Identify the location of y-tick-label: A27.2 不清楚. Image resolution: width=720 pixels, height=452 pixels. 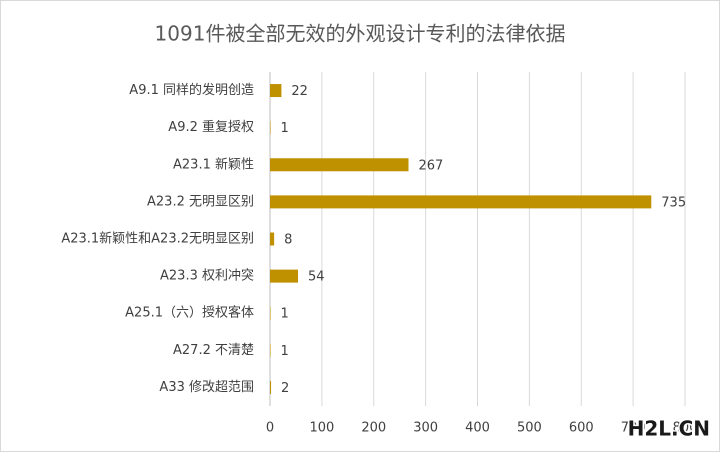
(213, 350).